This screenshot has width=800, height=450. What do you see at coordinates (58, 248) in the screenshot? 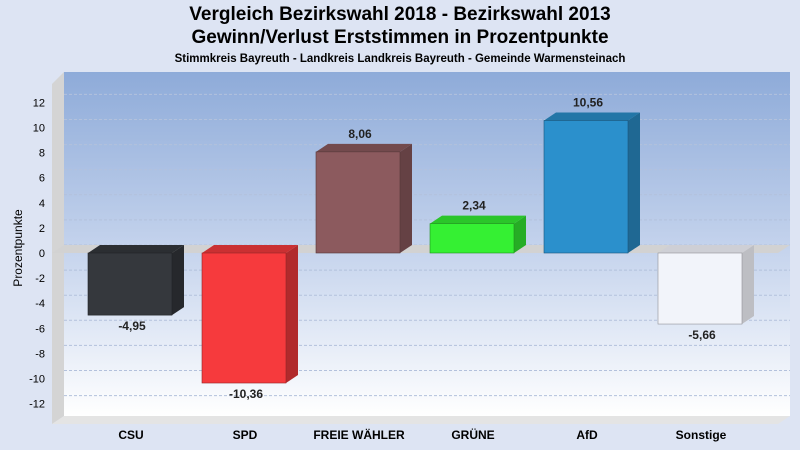
I see `plot-left-wall` at bounding box center [58, 248].